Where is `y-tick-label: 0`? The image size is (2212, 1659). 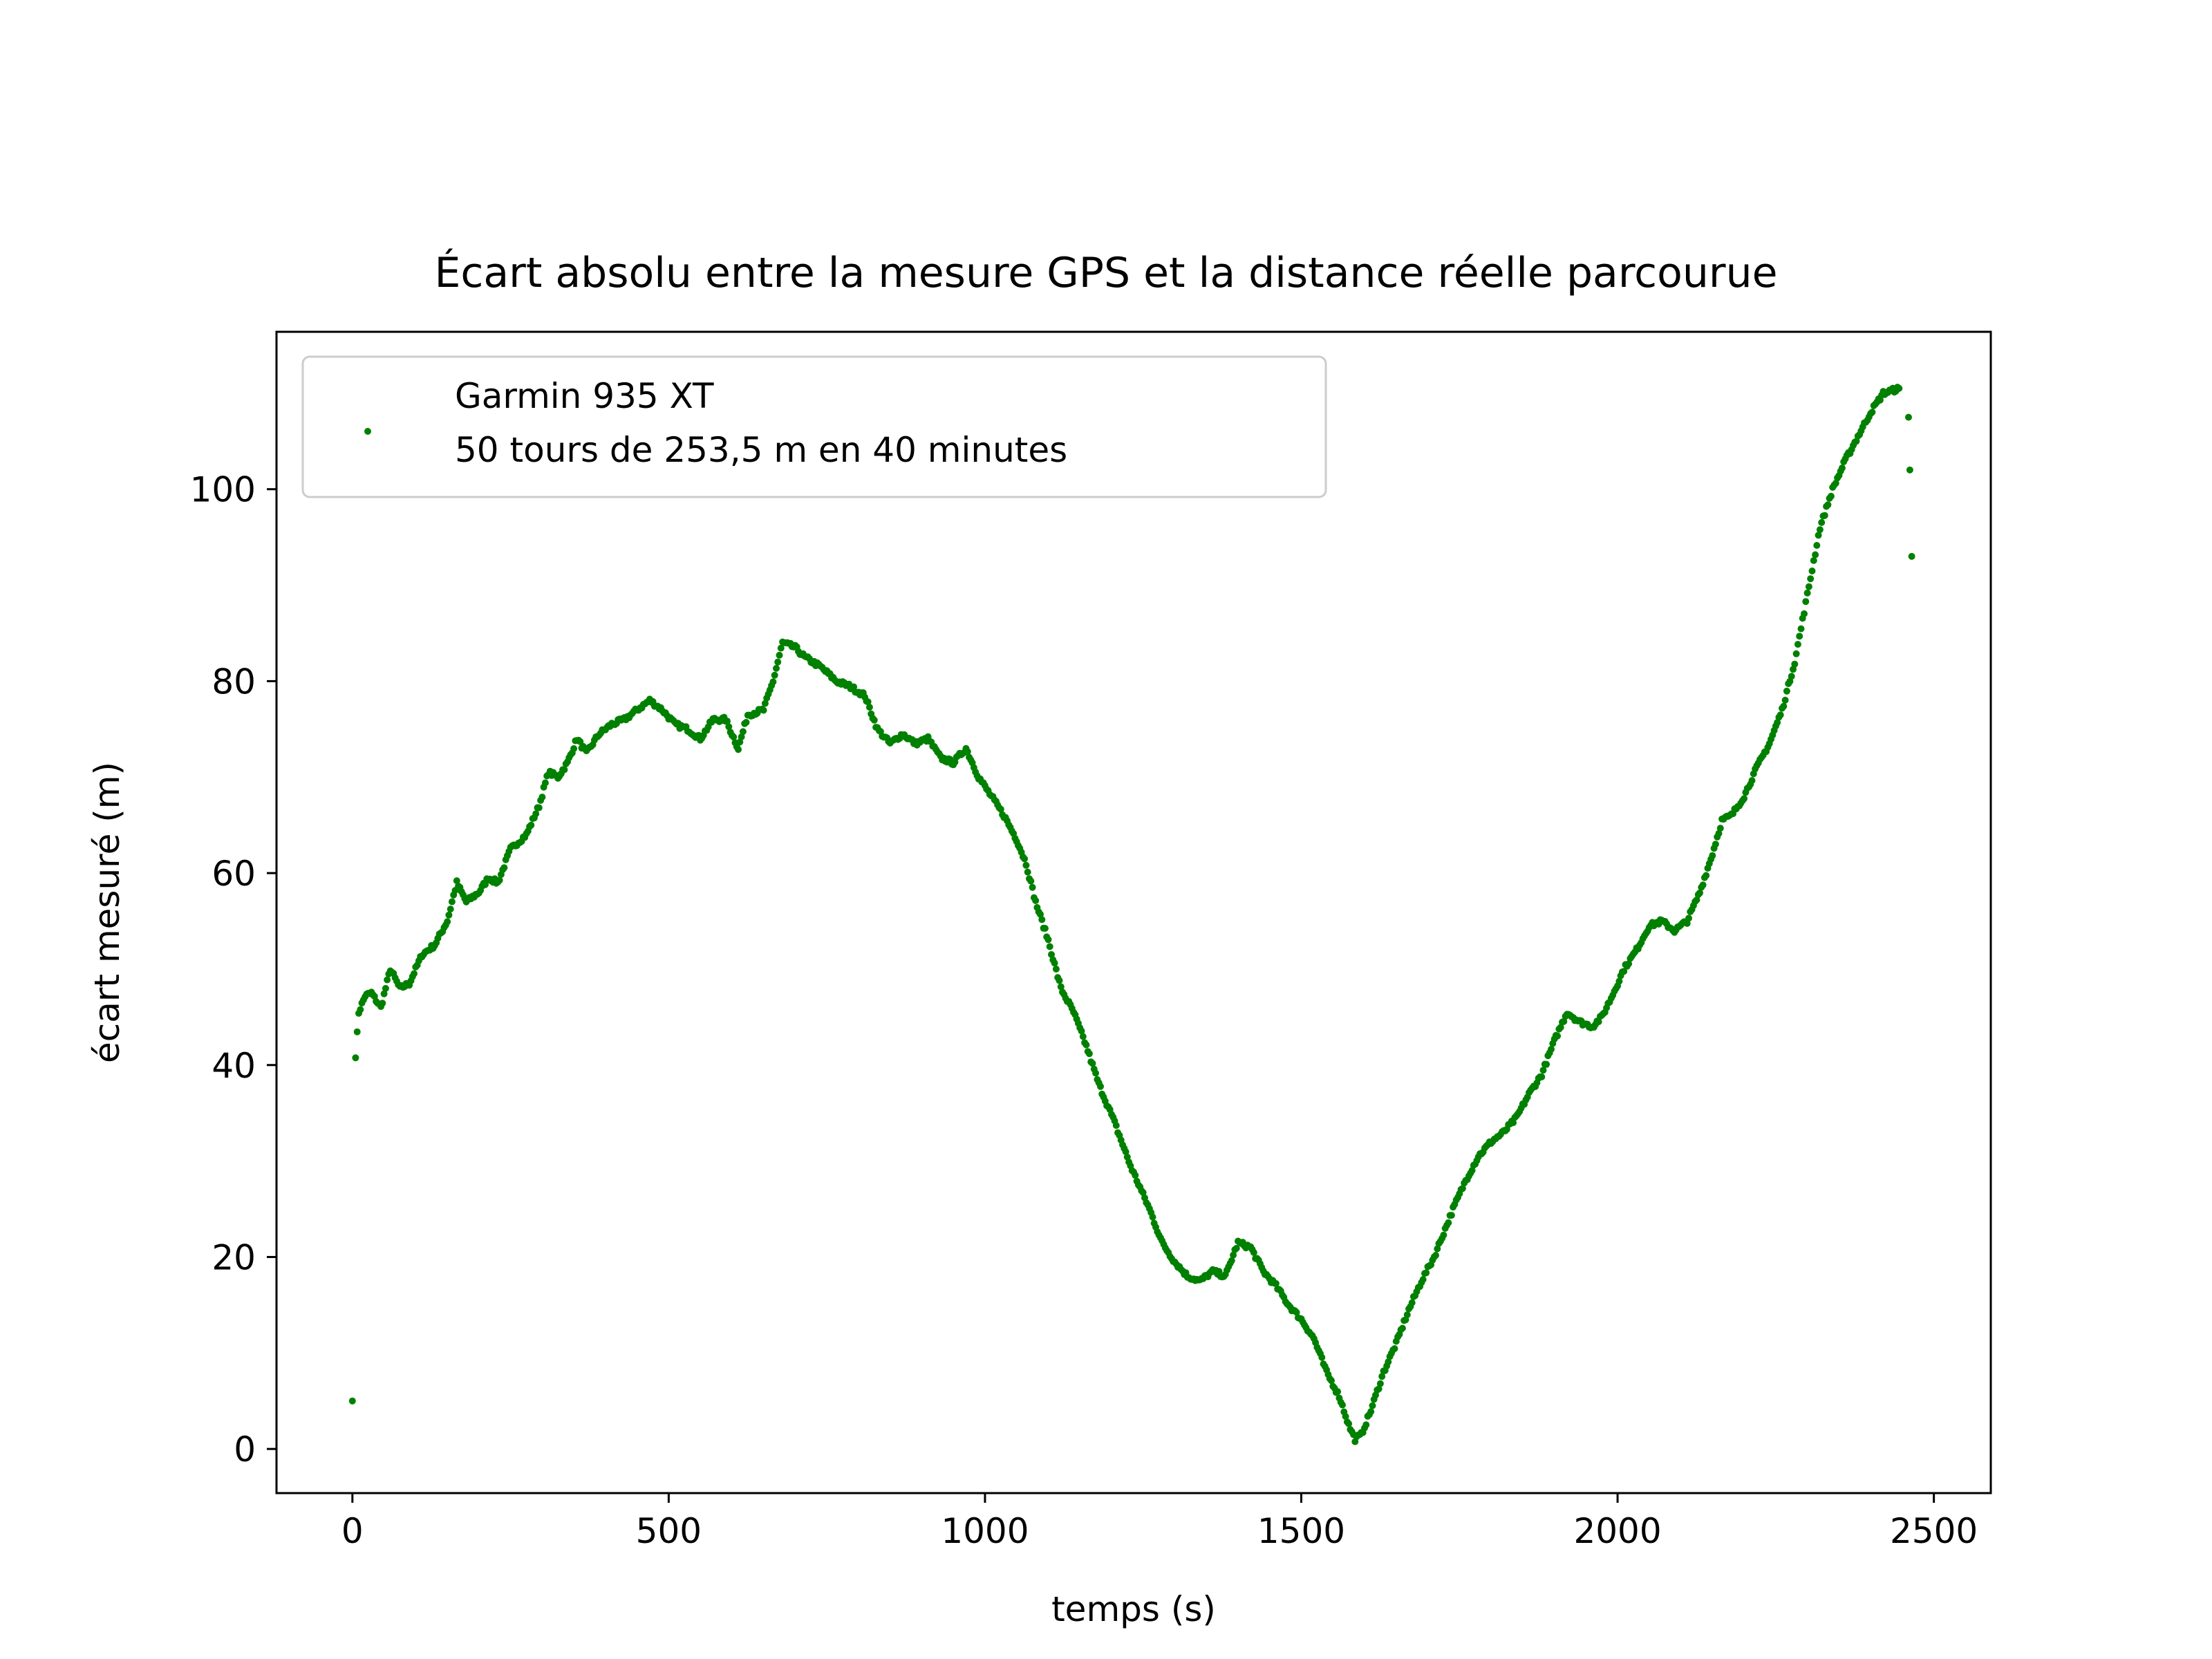 y-tick-label: 0 is located at coordinates (245, 1450).